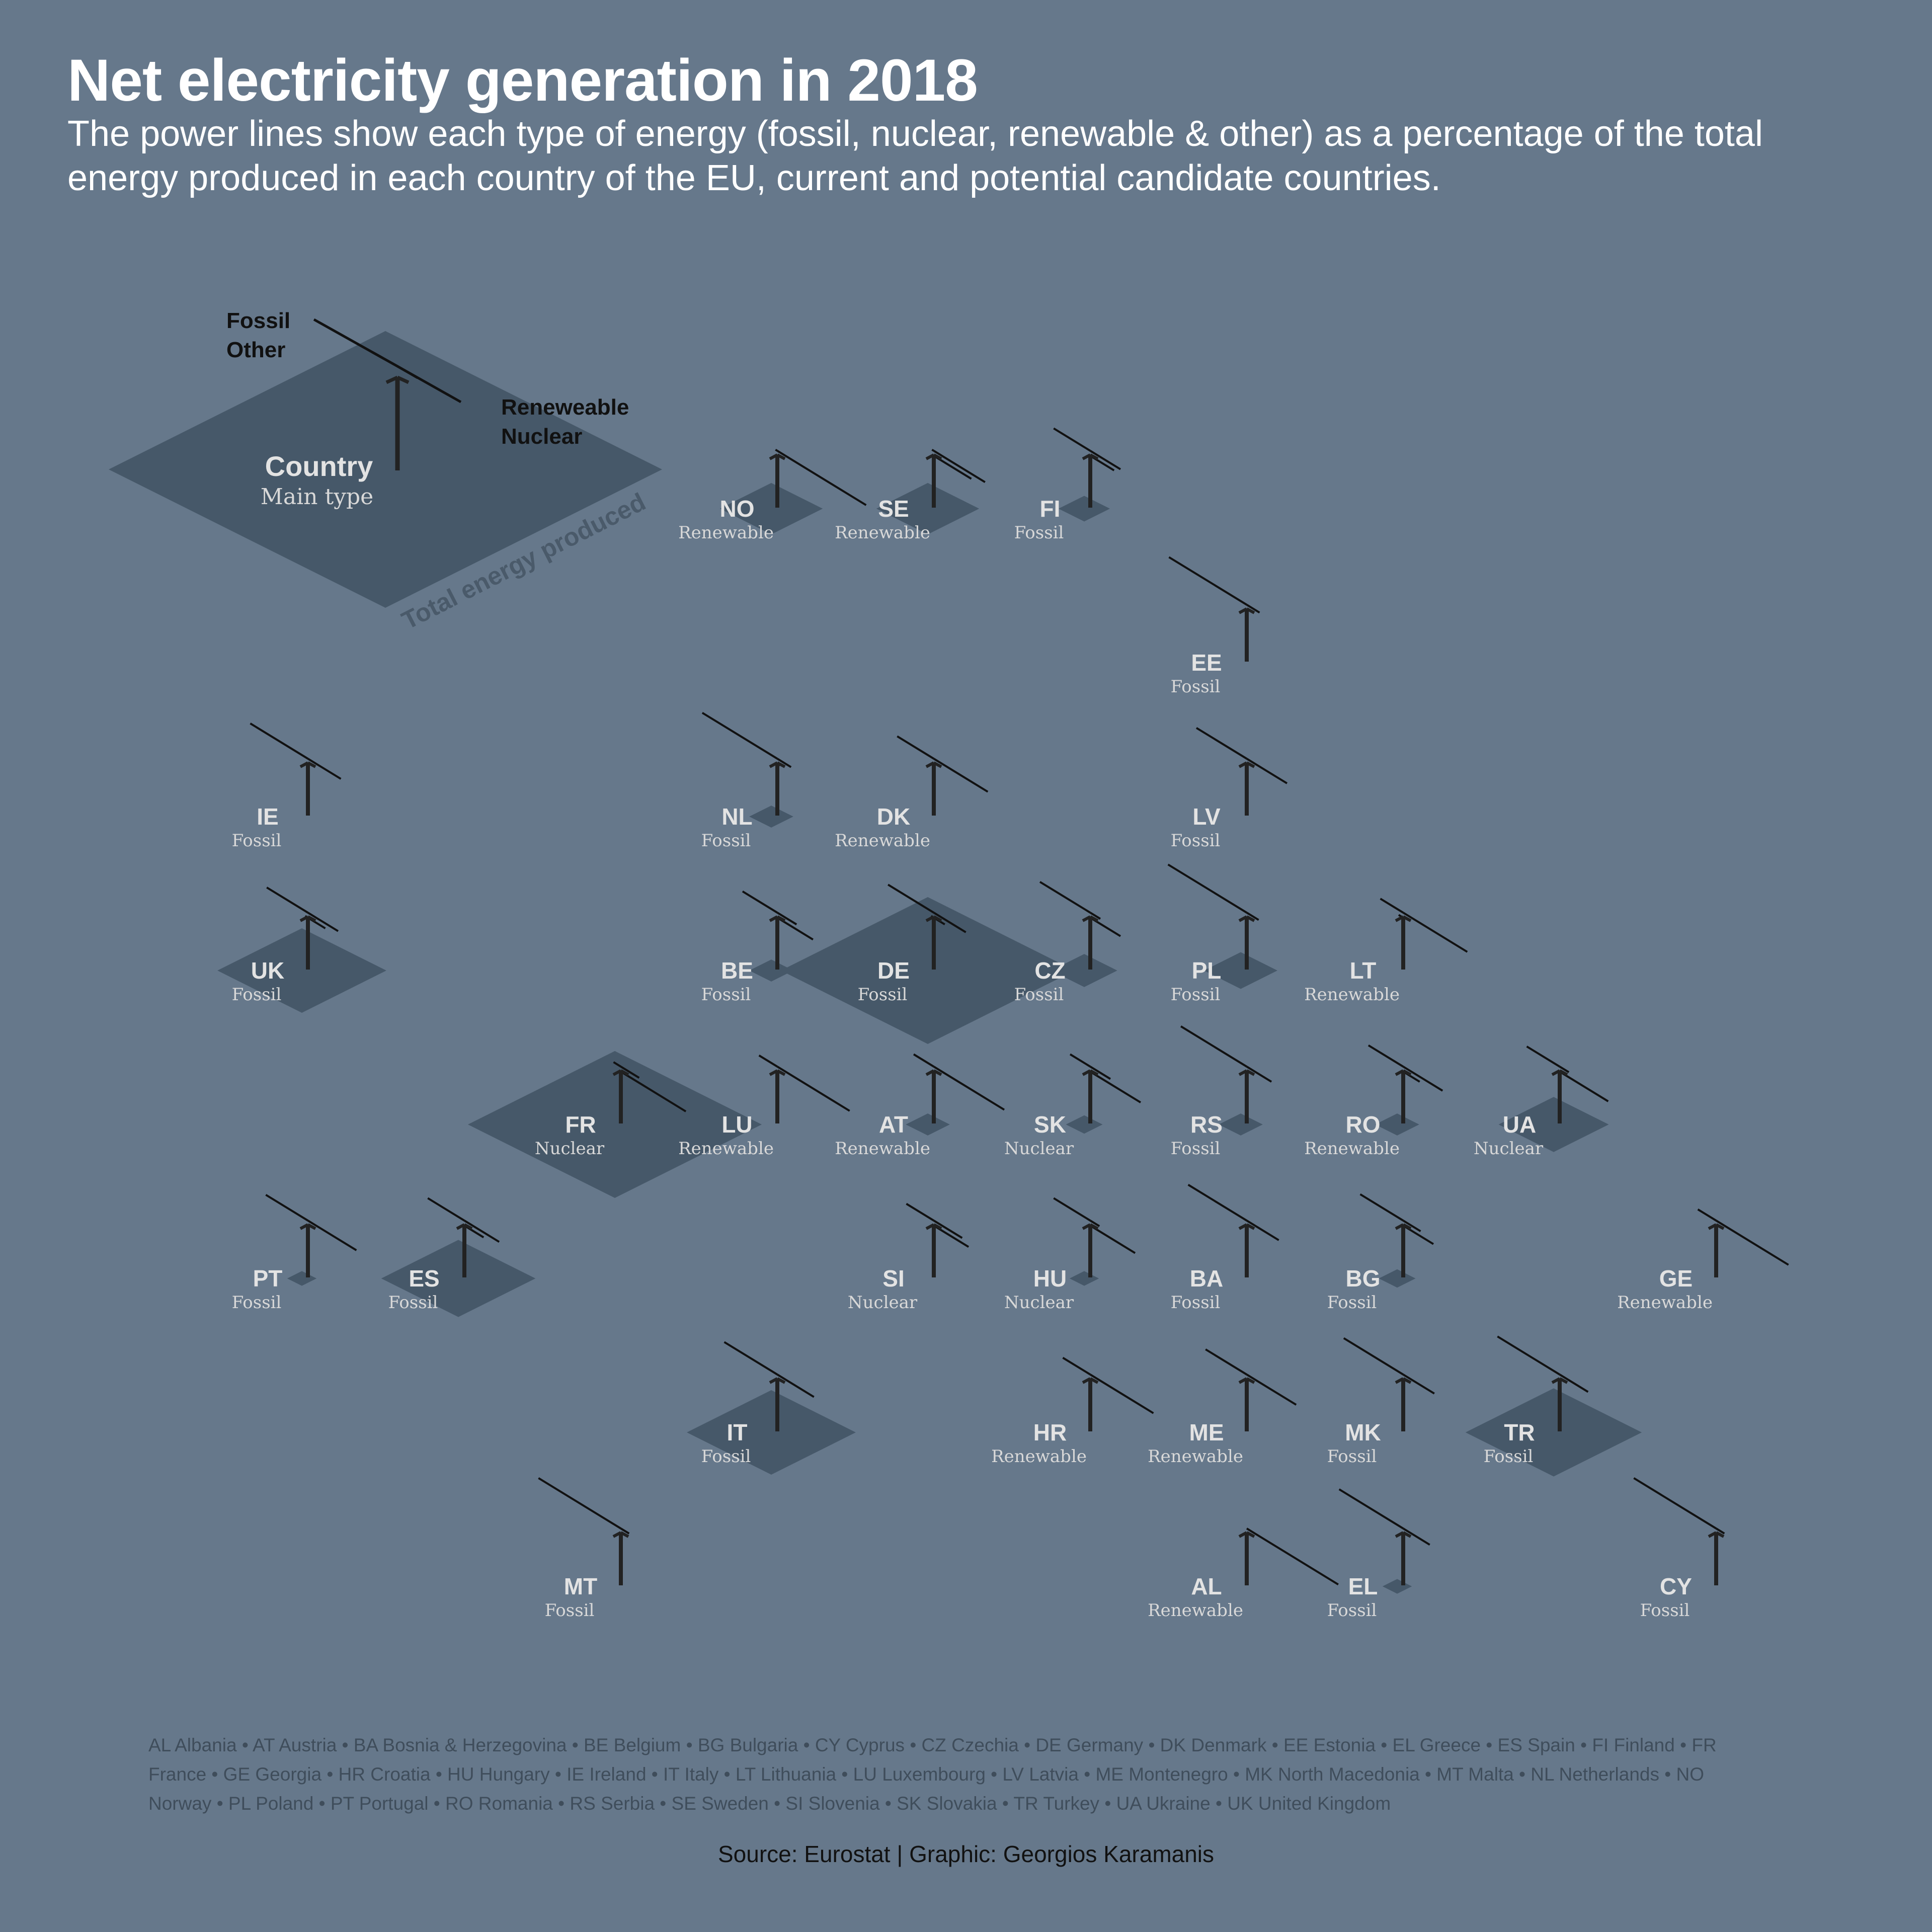  I want to click on country-code: CZ, so click(1049, 970).